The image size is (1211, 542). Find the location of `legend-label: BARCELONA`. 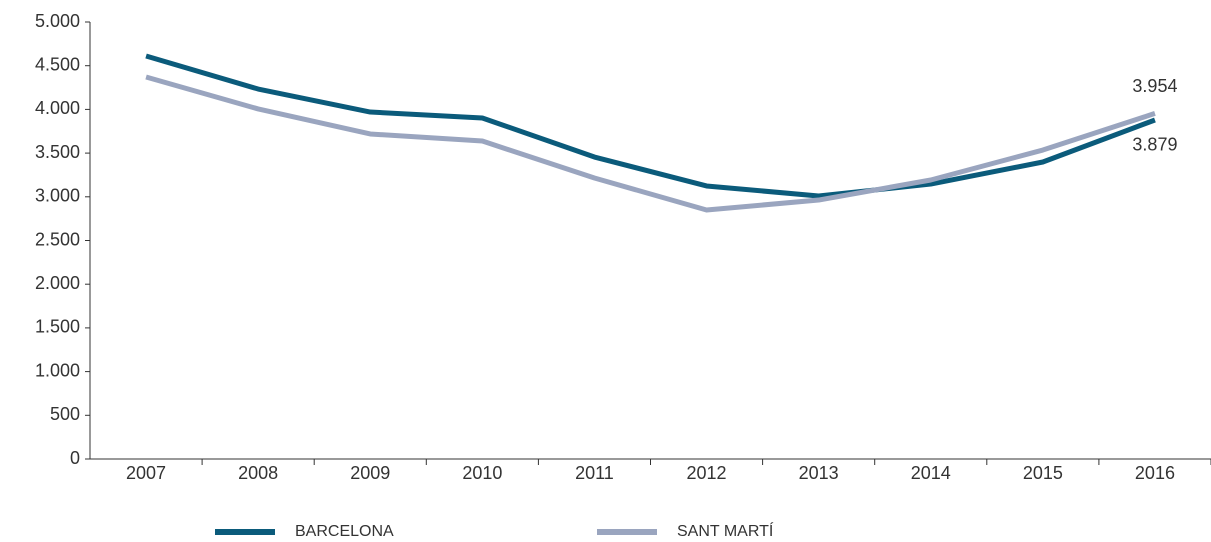

legend-label: BARCELONA is located at coordinates (344, 531).